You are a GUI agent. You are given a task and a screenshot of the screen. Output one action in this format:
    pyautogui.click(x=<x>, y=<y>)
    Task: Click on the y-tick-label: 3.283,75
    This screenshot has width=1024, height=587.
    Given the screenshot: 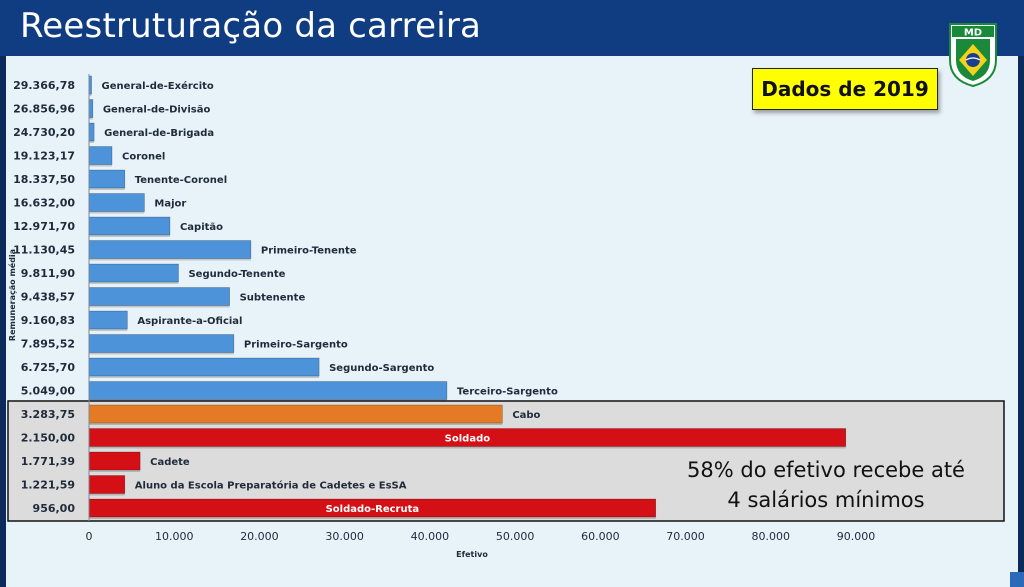 What is the action you would take?
    pyautogui.click(x=48, y=414)
    